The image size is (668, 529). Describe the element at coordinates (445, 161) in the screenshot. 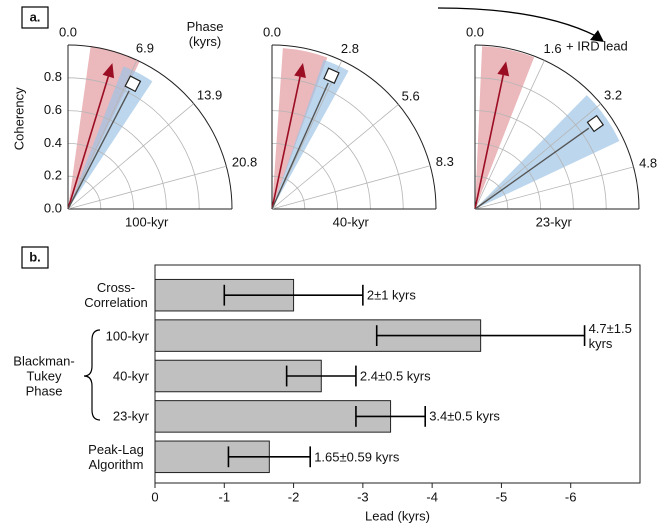

I see `theta-tick-label: 8.3` at that location.